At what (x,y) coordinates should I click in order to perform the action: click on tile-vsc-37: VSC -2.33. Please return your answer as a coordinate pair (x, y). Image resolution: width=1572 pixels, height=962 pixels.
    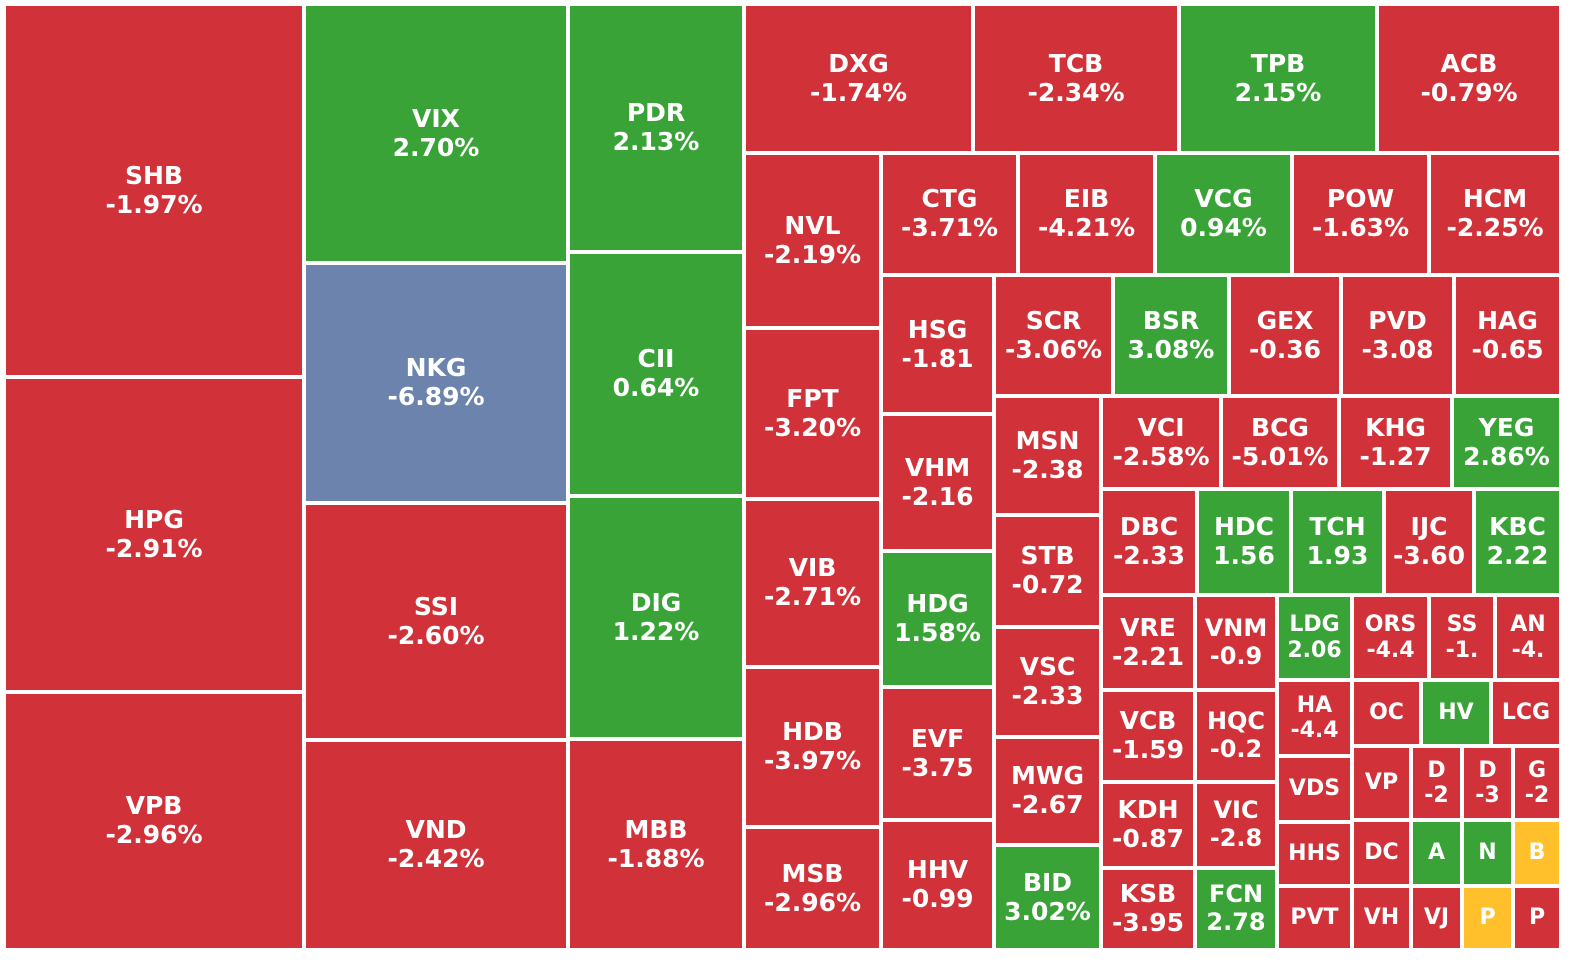
    Looking at the image, I should click on (1047, 682).